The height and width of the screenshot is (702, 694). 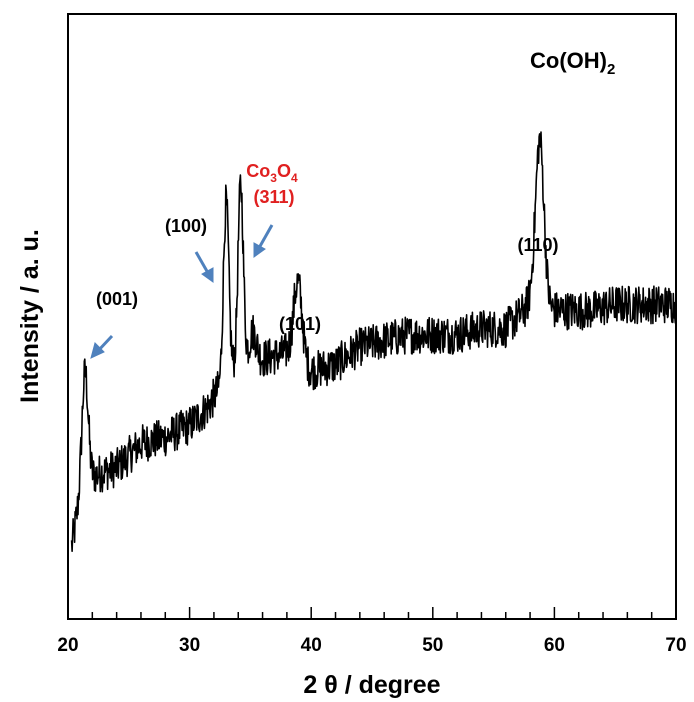 I want to click on chart-title: Co(OH)2, so click(x=572, y=63).